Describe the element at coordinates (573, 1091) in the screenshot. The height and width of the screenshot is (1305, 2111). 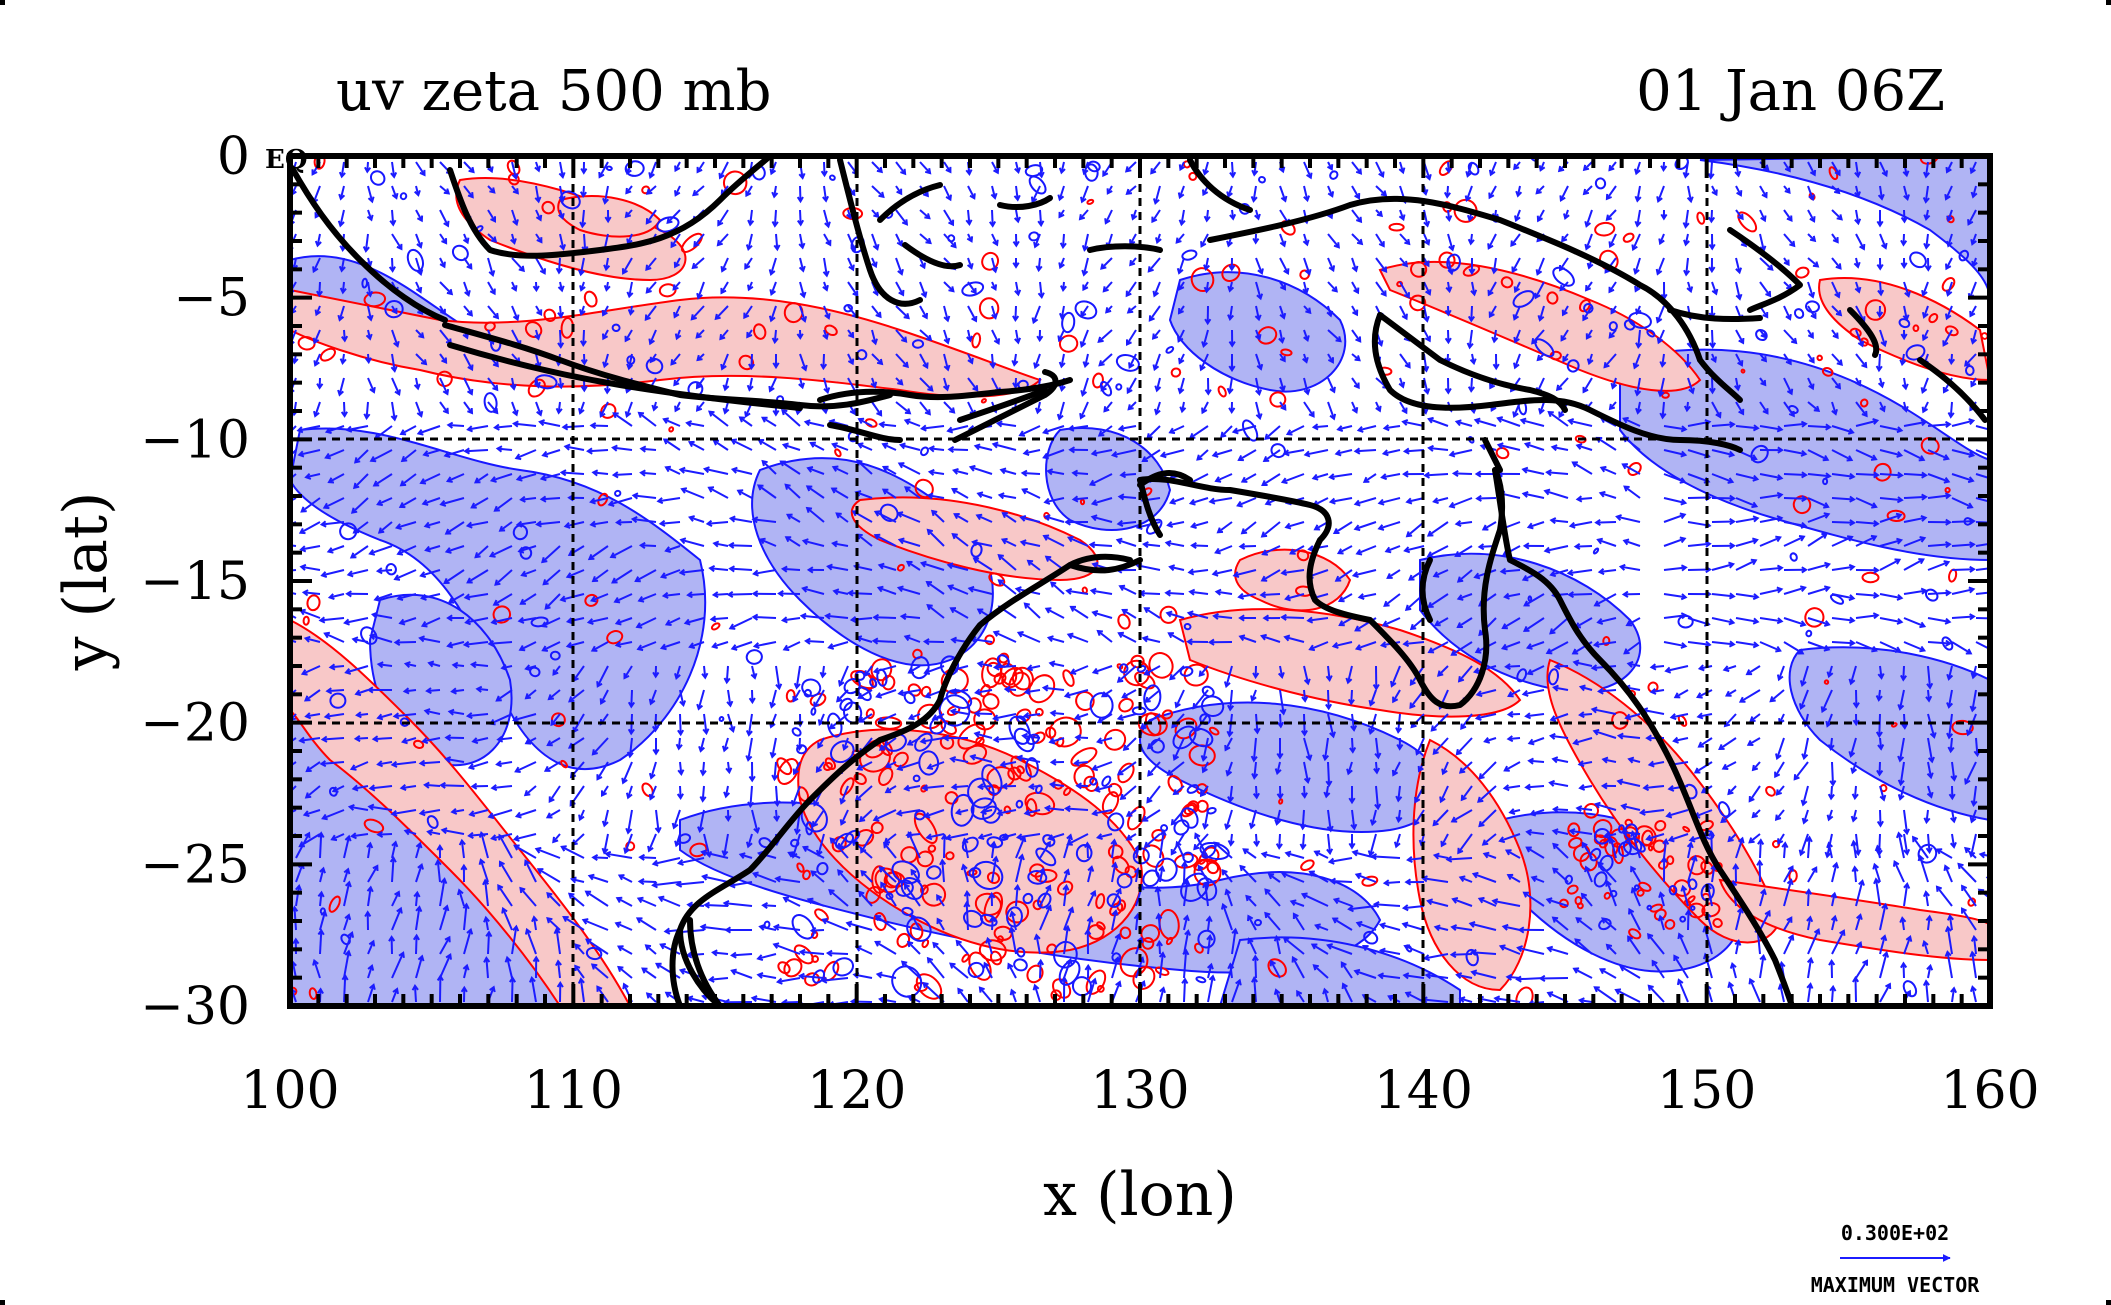
I see `x-tick-label: 110` at that location.